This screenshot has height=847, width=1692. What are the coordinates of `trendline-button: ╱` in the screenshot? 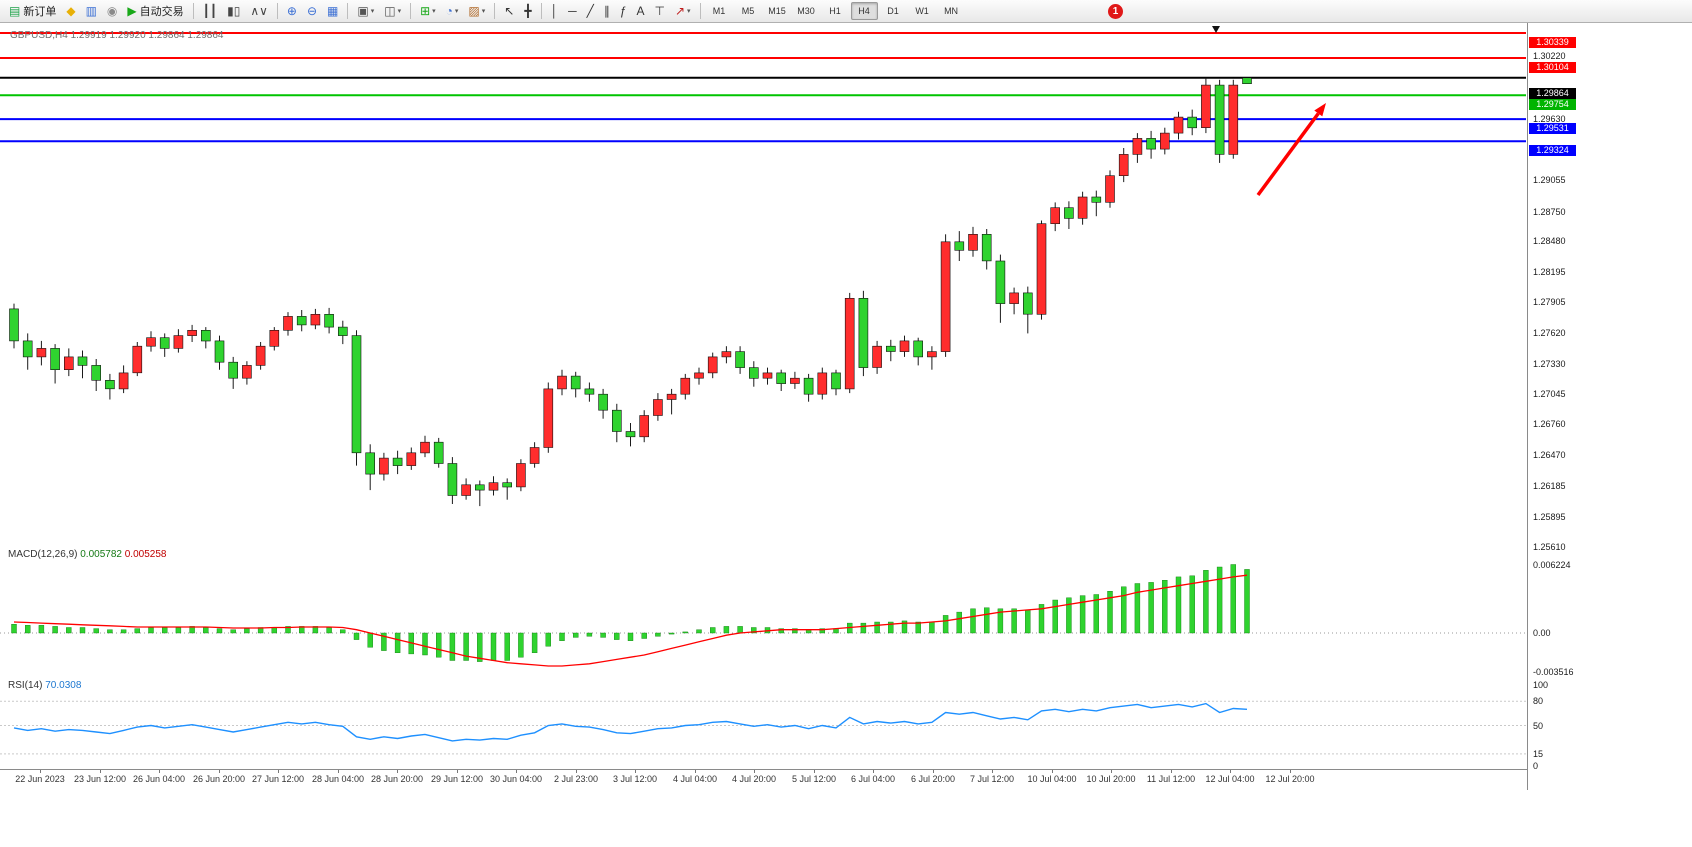 It's located at (590, 11).